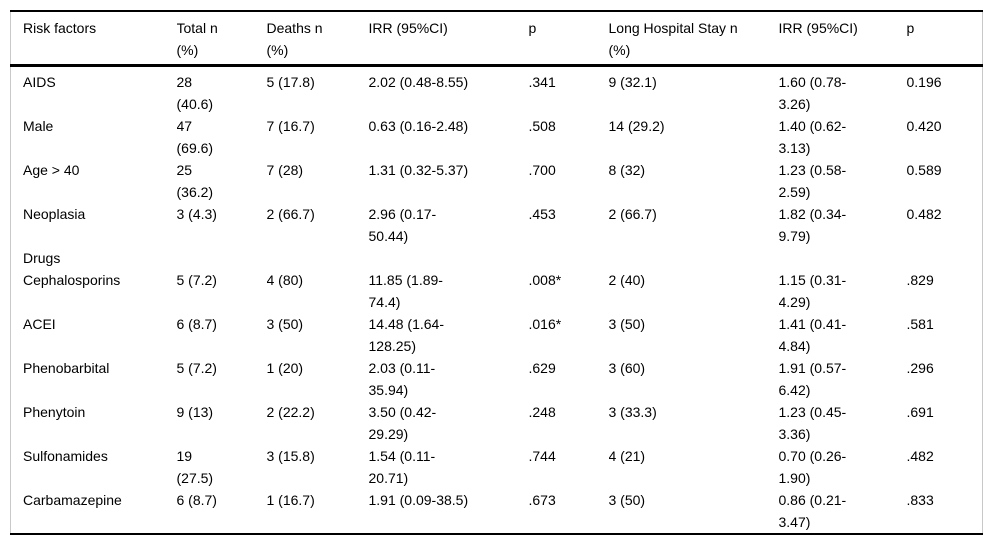 This screenshot has width=992, height=546. I want to click on cell-irr-death: 1.31 (0.32-​5.37), so click(418, 170).